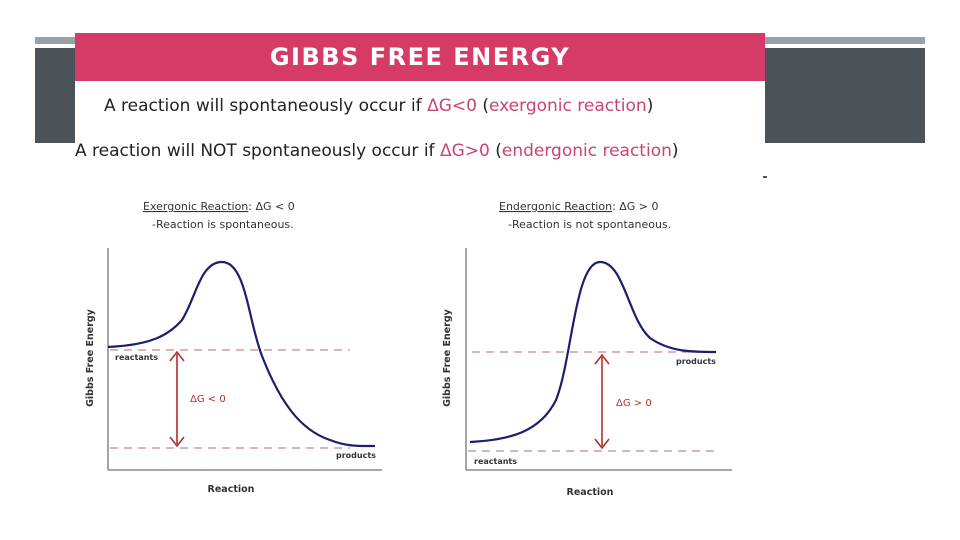 Image resolution: width=960 pixels, height=540 pixels. I want to click on small-dash-mark, so click(765, 177).